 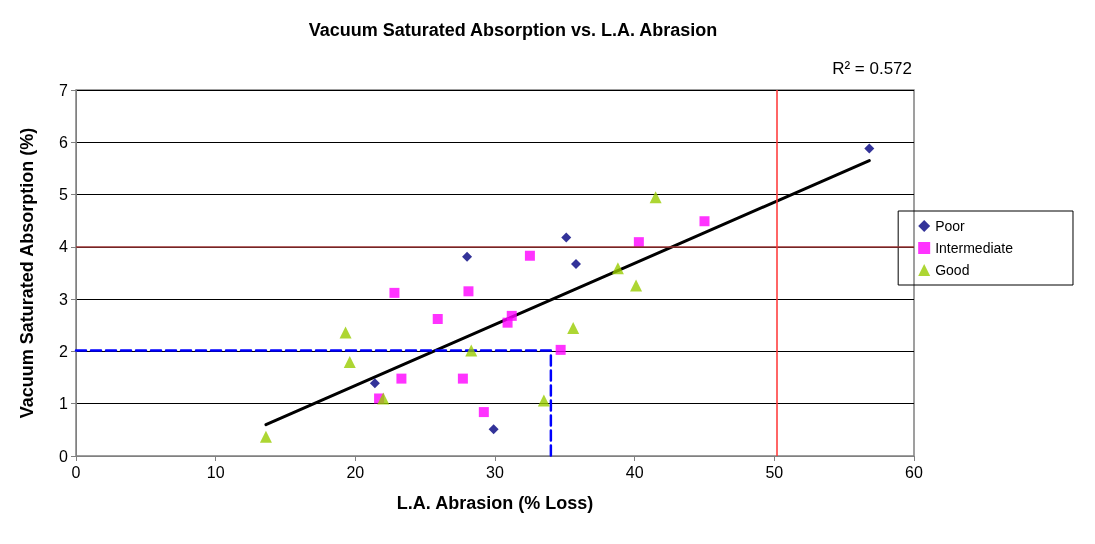 What do you see at coordinates (974, 248) in the screenshot?
I see `legend-label: Intermediate` at bounding box center [974, 248].